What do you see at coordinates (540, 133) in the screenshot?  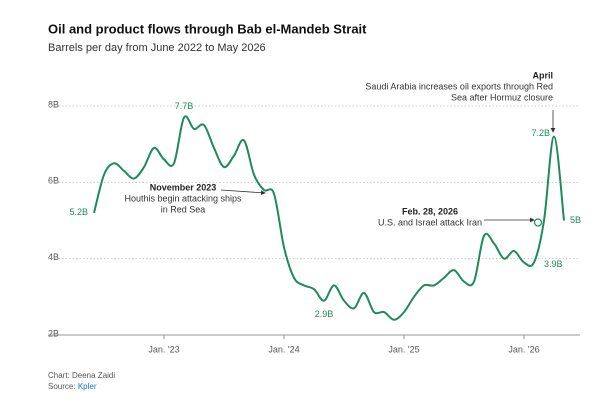 I see `value-label: 7.2B` at bounding box center [540, 133].